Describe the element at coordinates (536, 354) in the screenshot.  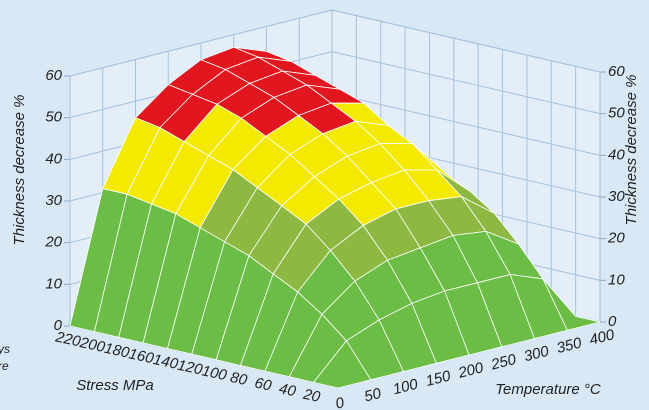
I see `x-tick-label: 300` at that location.